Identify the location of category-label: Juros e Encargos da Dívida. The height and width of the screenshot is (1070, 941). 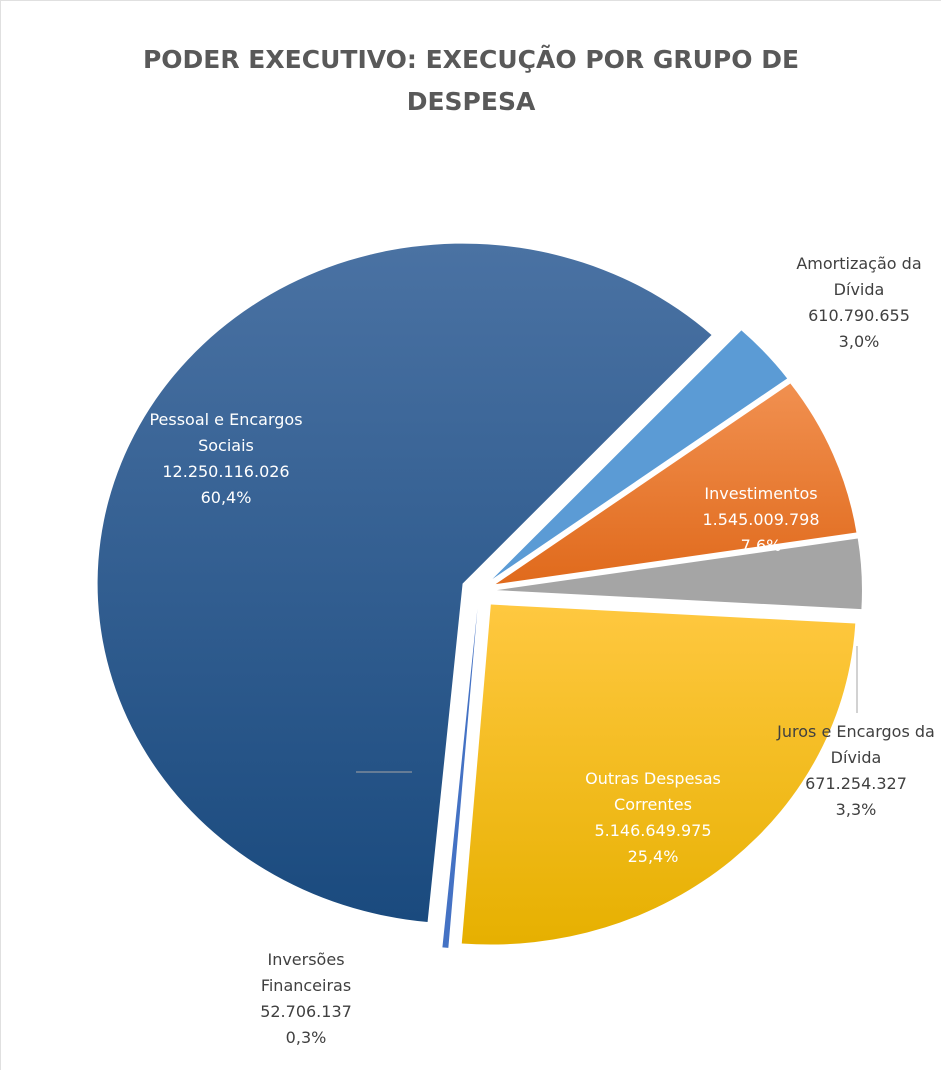
(856, 744).